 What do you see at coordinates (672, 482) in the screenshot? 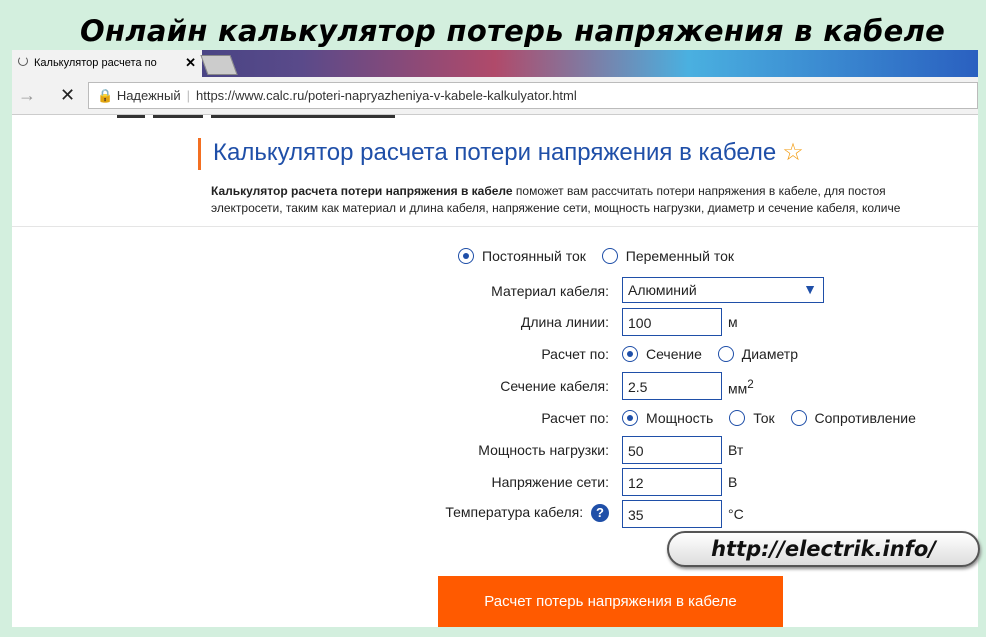
I see `voltage-input: 12` at bounding box center [672, 482].